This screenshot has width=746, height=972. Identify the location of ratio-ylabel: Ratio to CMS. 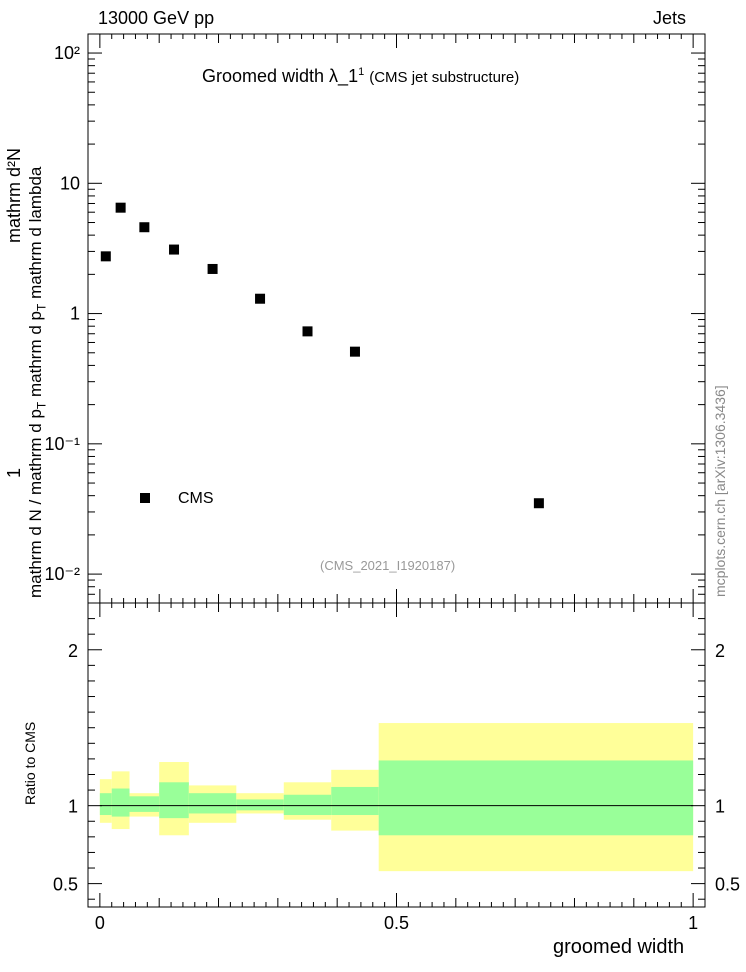
(30, 763).